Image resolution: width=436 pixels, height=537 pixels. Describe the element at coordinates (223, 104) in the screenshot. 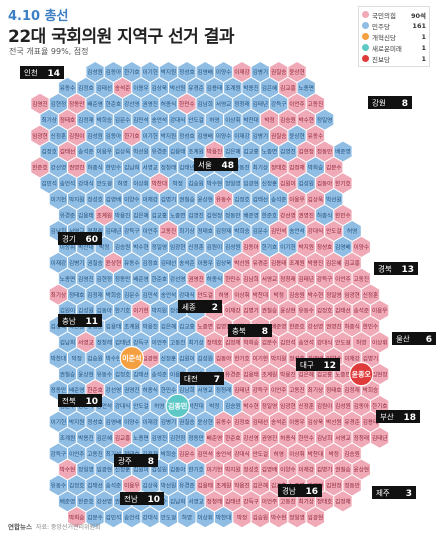

I see `district-winner-label: 서영교` at that location.